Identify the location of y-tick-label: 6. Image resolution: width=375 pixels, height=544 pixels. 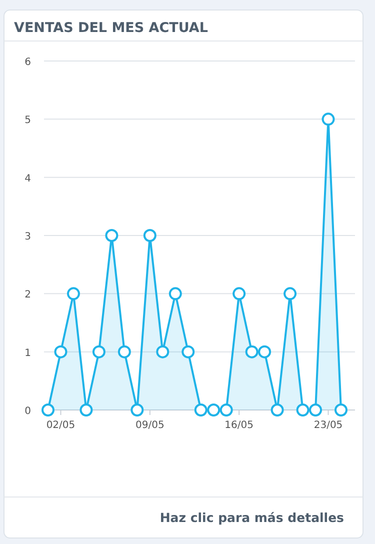
(27, 62).